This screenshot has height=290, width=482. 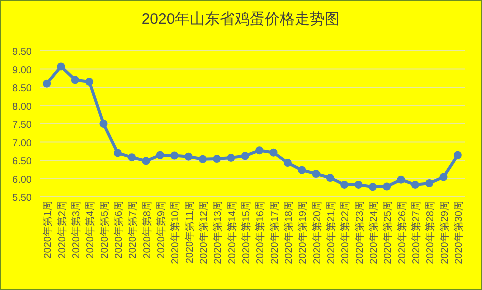 What do you see at coordinates (402, 232) in the screenshot?
I see `x-tick-label: 2020年第26周` at bounding box center [402, 232].